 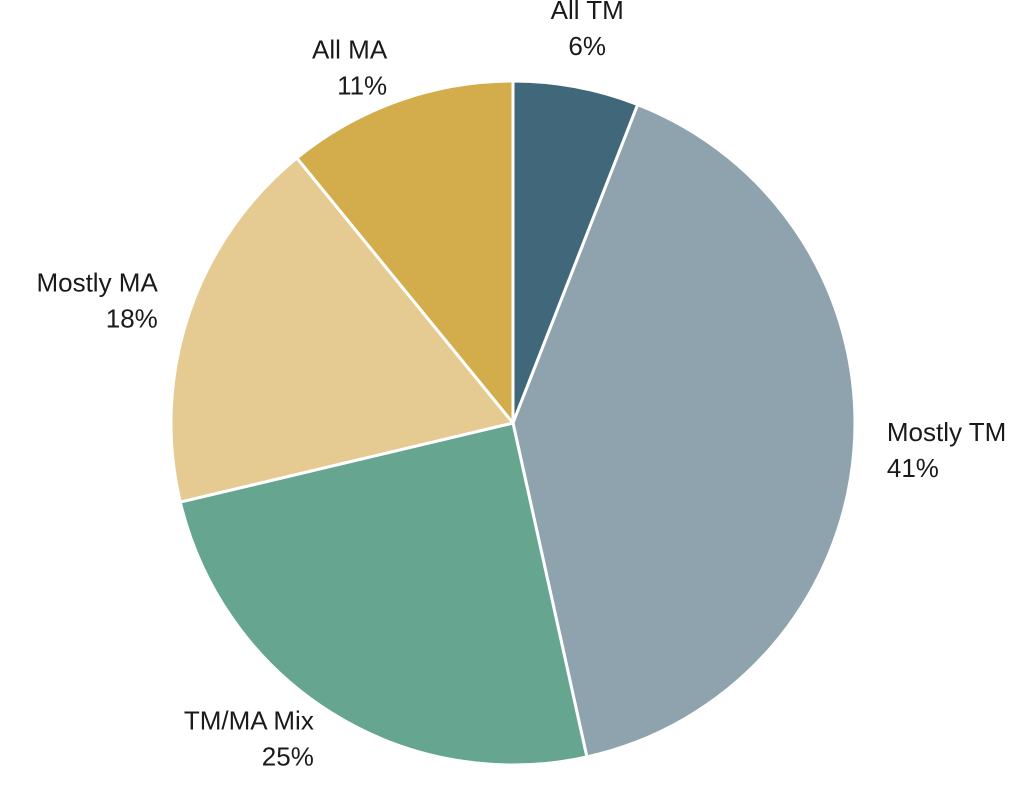 I want to click on slice-label: All MA, so click(x=350, y=50).